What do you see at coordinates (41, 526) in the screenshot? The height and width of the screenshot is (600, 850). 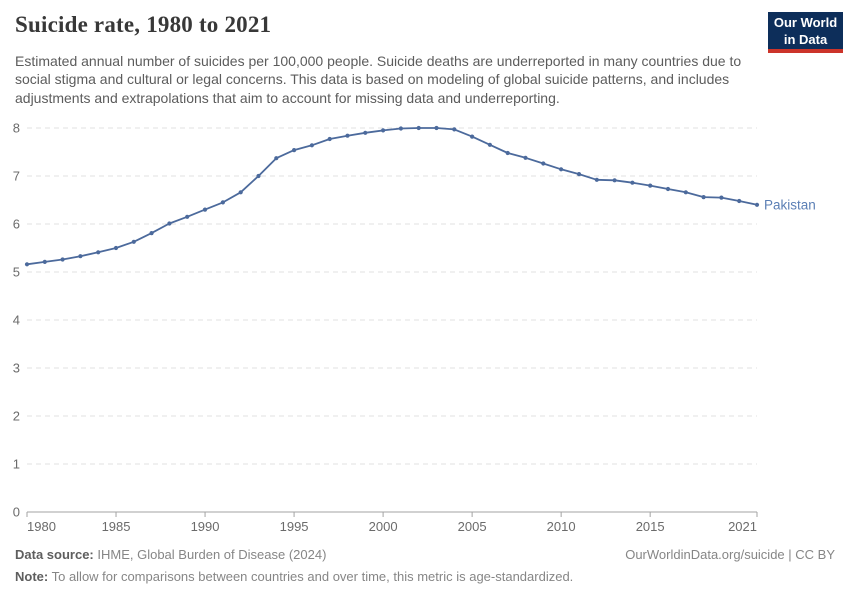 I see `x-axis-label: 1980` at bounding box center [41, 526].